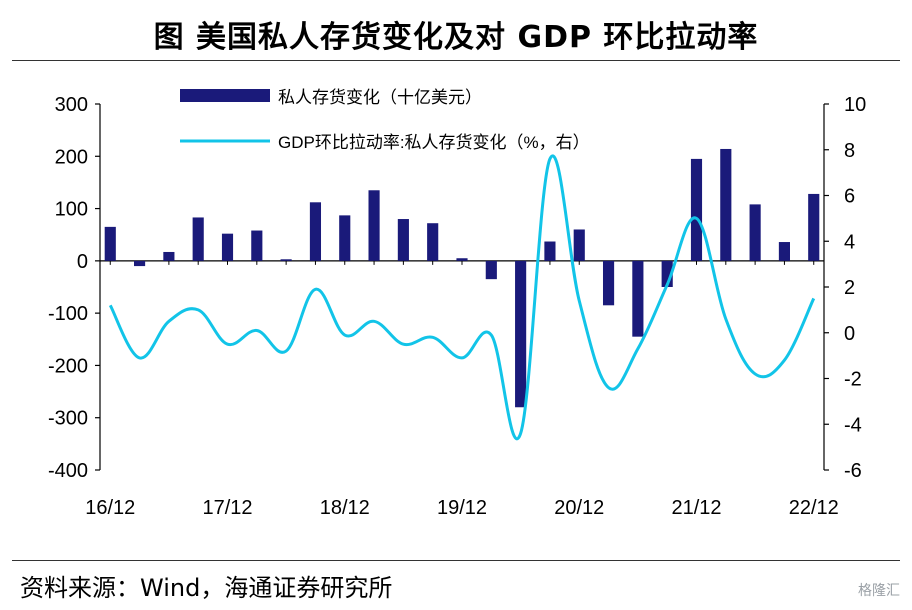 The width and height of the screenshot is (912, 610). What do you see at coordinates (456, 37) in the screenshot?
I see `chart-title: 图 美国私人存货变化及对 GDP 环比拉动率` at bounding box center [456, 37].